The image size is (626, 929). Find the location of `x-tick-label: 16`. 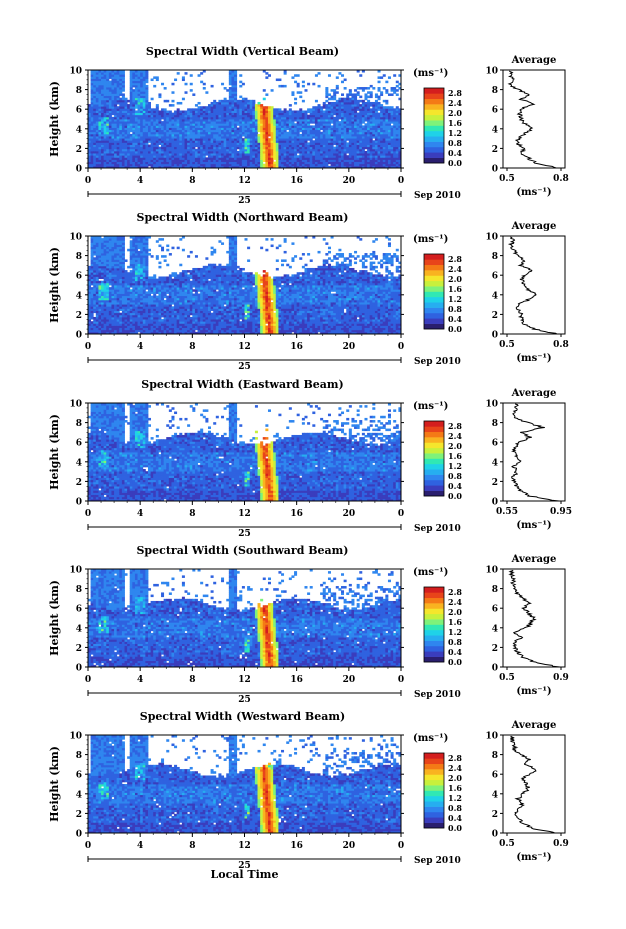

x-tick-label: 16 is located at coordinates (296, 514).